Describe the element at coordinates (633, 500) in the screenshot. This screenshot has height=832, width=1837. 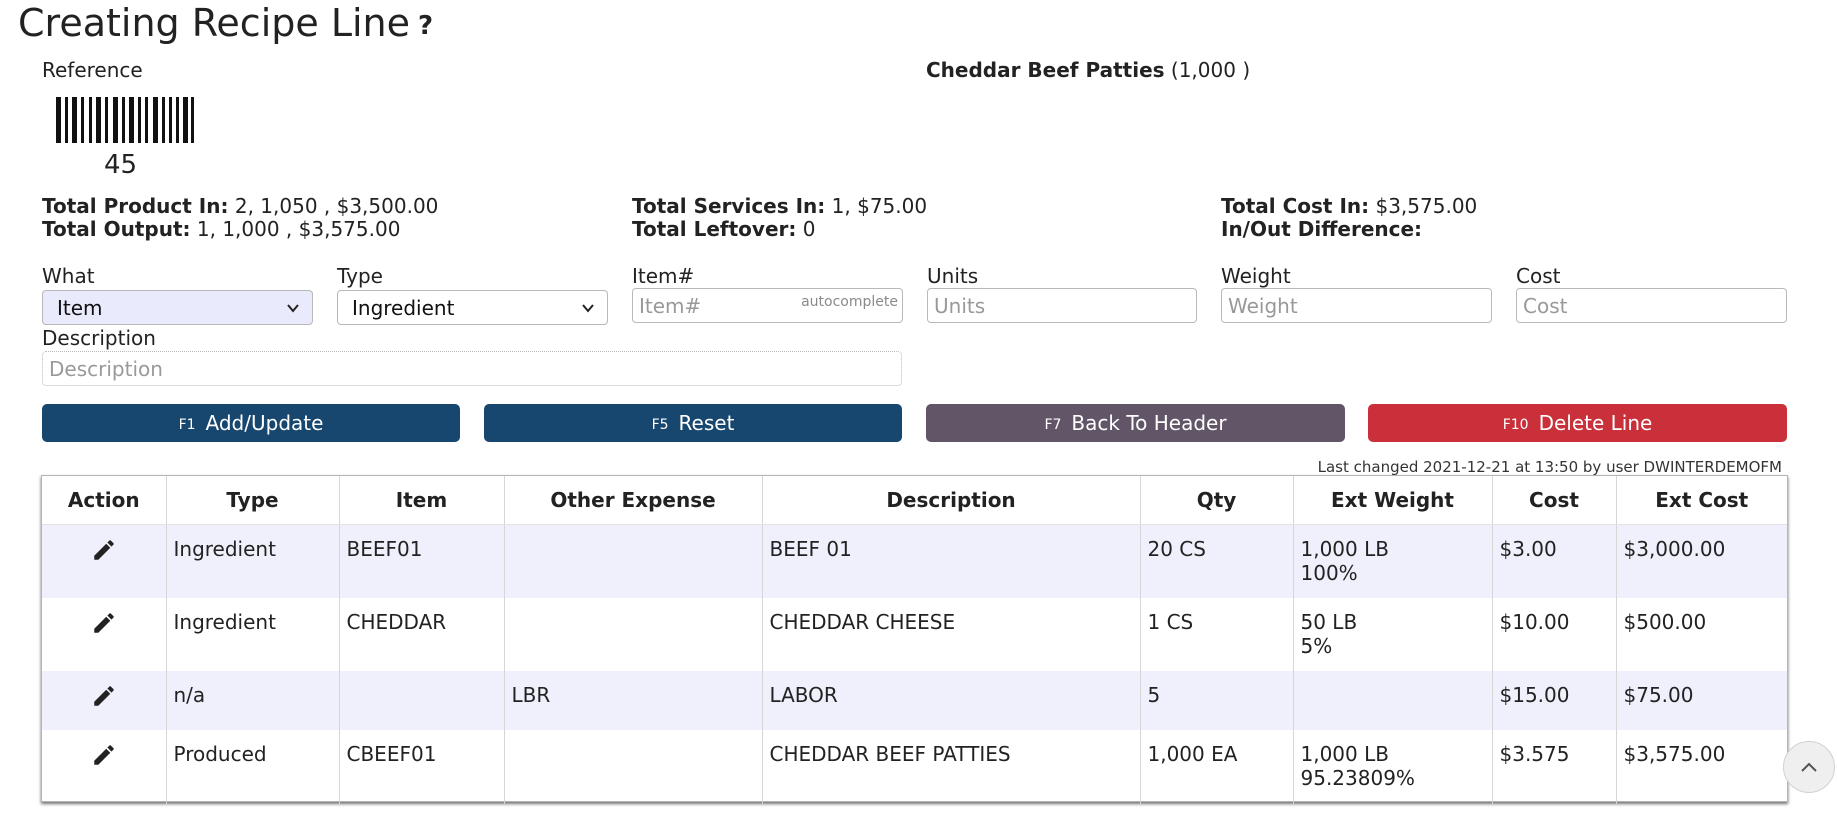
I see `col-header-other-expense: Other Expense` at that location.